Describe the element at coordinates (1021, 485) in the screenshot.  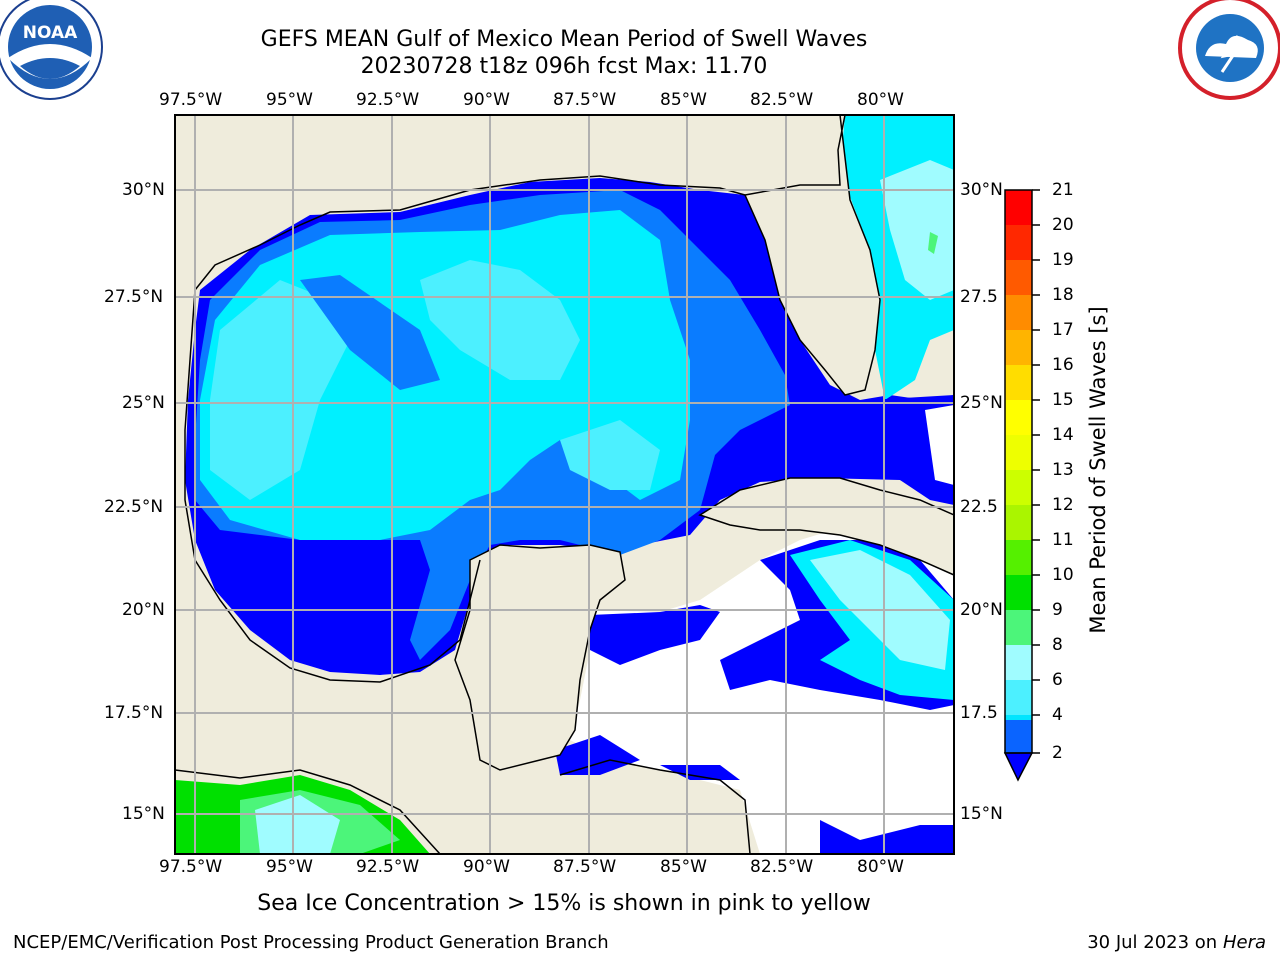
I see `colorbar` at that location.